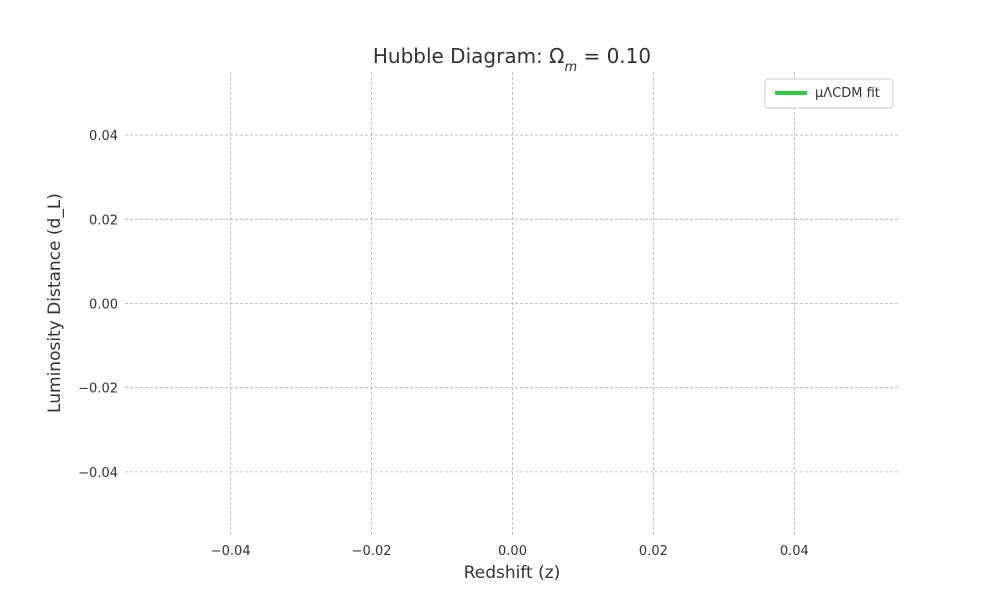 This screenshot has height=600, width=1000. Describe the element at coordinates (570, 67) in the screenshot. I see `chart-title-subscript: m` at that location.